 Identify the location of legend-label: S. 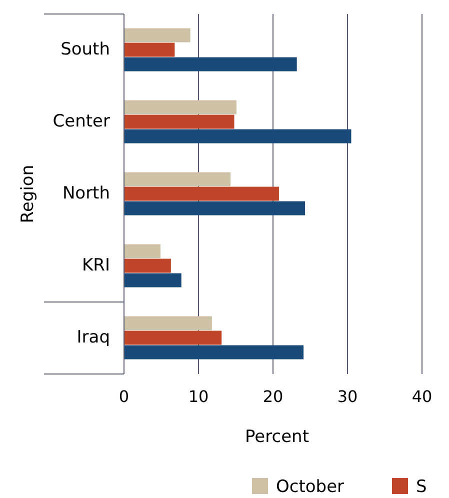
(421, 487).